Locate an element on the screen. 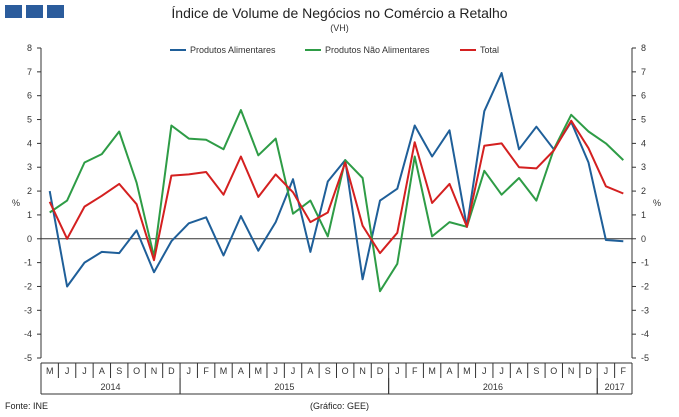  y-tick-label-left: 5 is located at coordinates (29, 120).